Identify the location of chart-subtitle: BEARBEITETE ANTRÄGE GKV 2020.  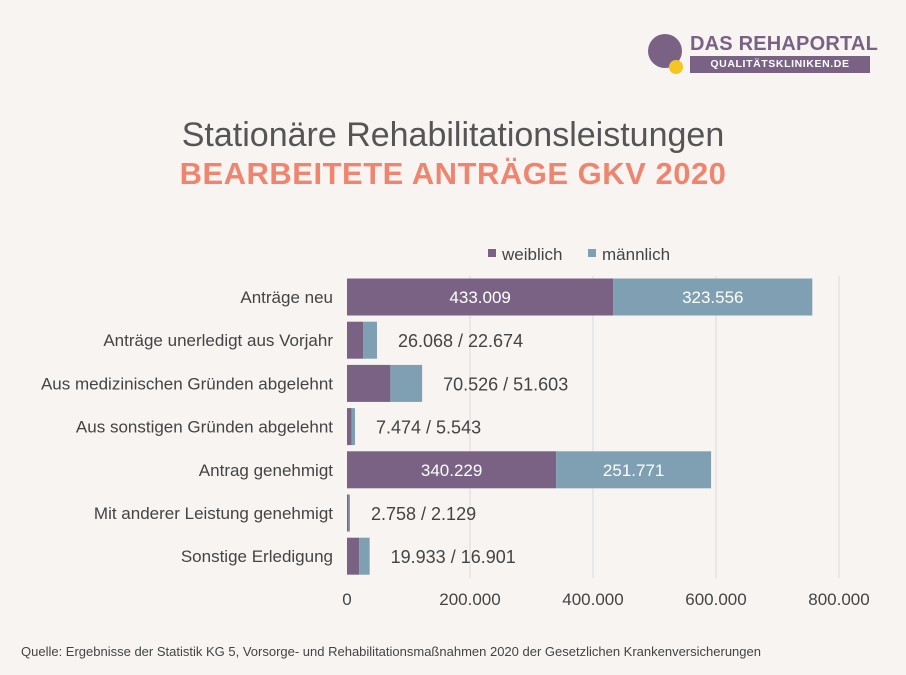
(453, 173).